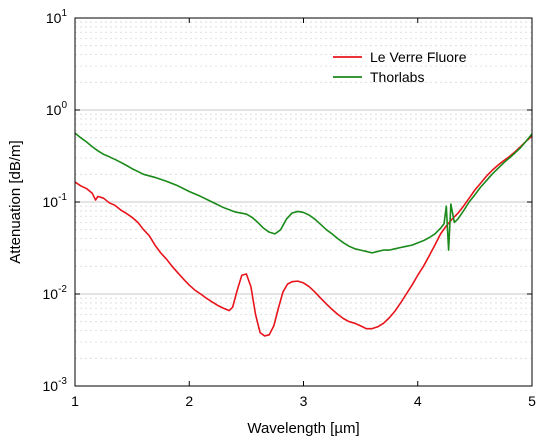  I want to click on x-tick-label: 5, so click(532, 401).